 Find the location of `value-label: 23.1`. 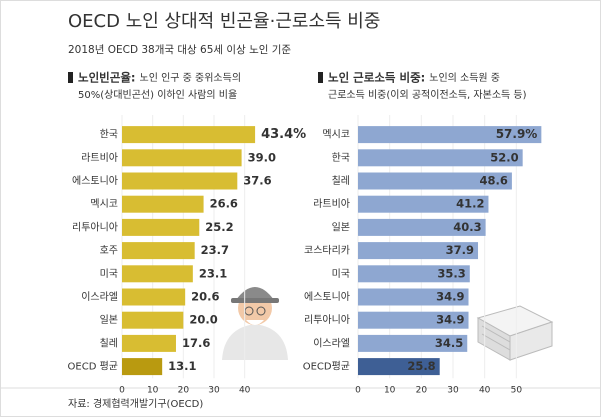

value-label: 23.1 is located at coordinates (213, 273).